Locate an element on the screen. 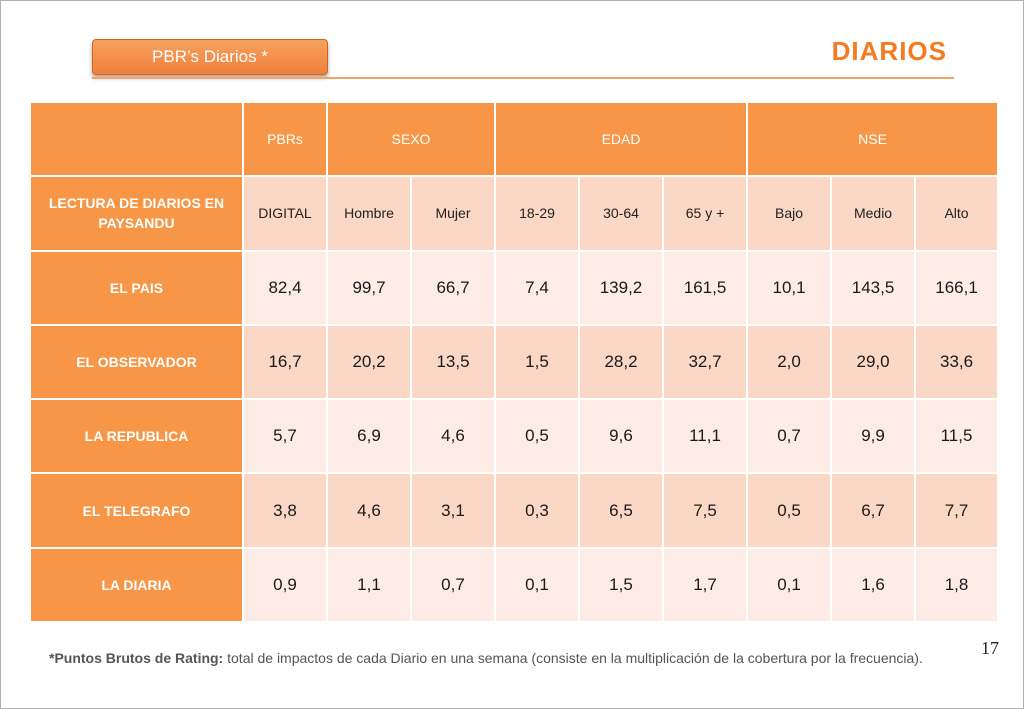 This screenshot has width=1024, height=709. column-header: 30-64 is located at coordinates (621, 213).